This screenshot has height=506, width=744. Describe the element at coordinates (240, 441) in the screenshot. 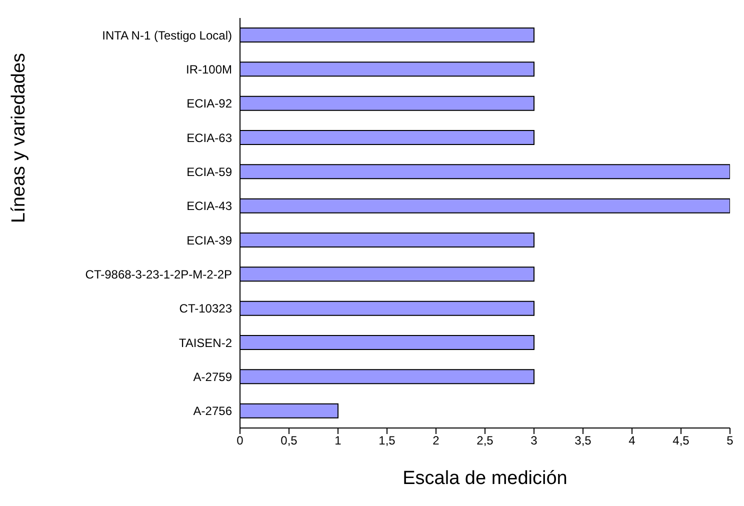

I see `x-tick-label: 0` at that location.